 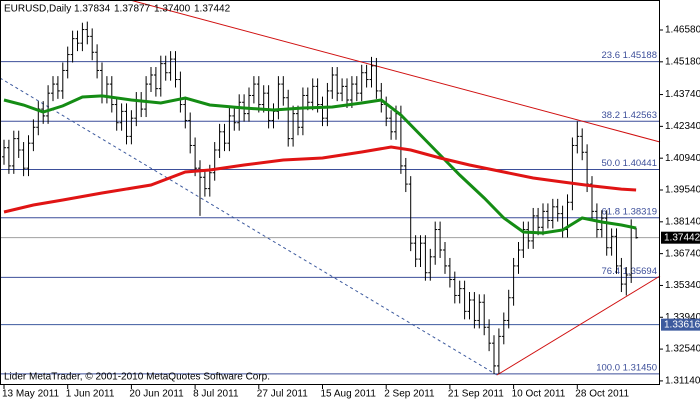 I want to click on price-label: 1.37442, so click(x=682, y=237).